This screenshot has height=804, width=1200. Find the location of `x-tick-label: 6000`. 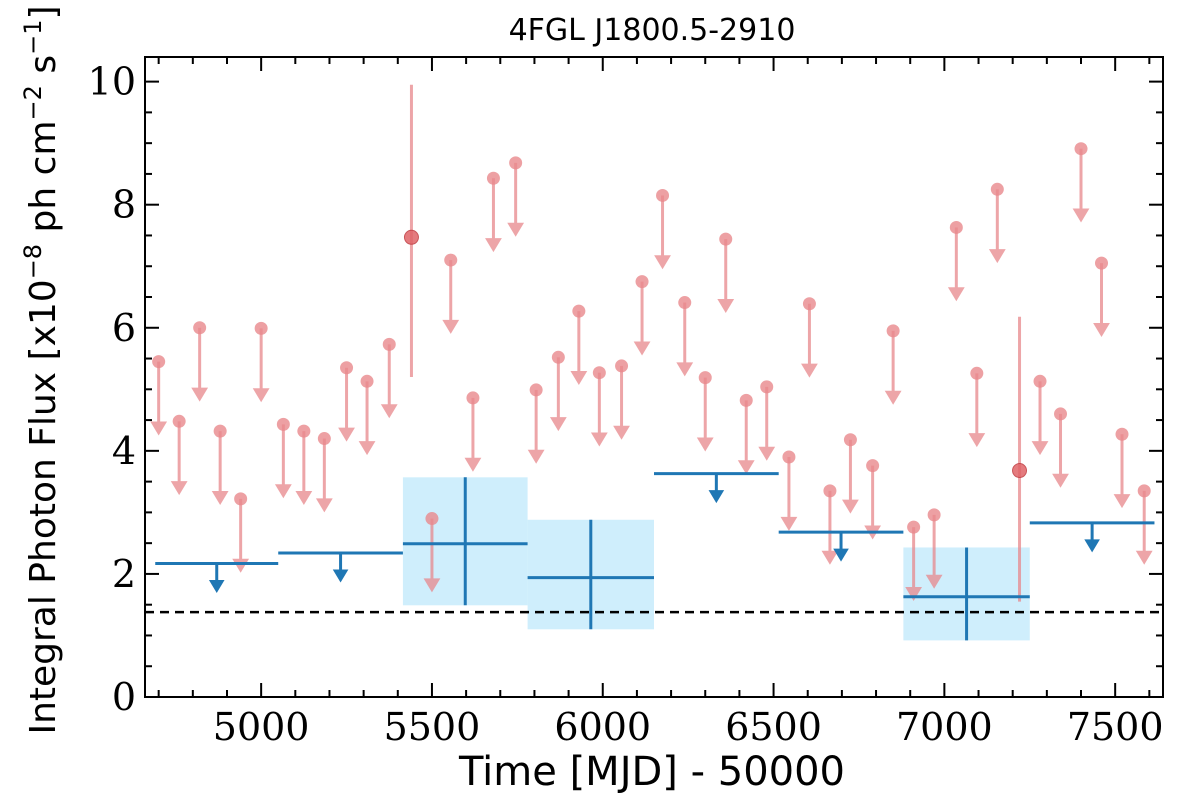

x-tick-label: 6000 is located at coordinates (602, 727).